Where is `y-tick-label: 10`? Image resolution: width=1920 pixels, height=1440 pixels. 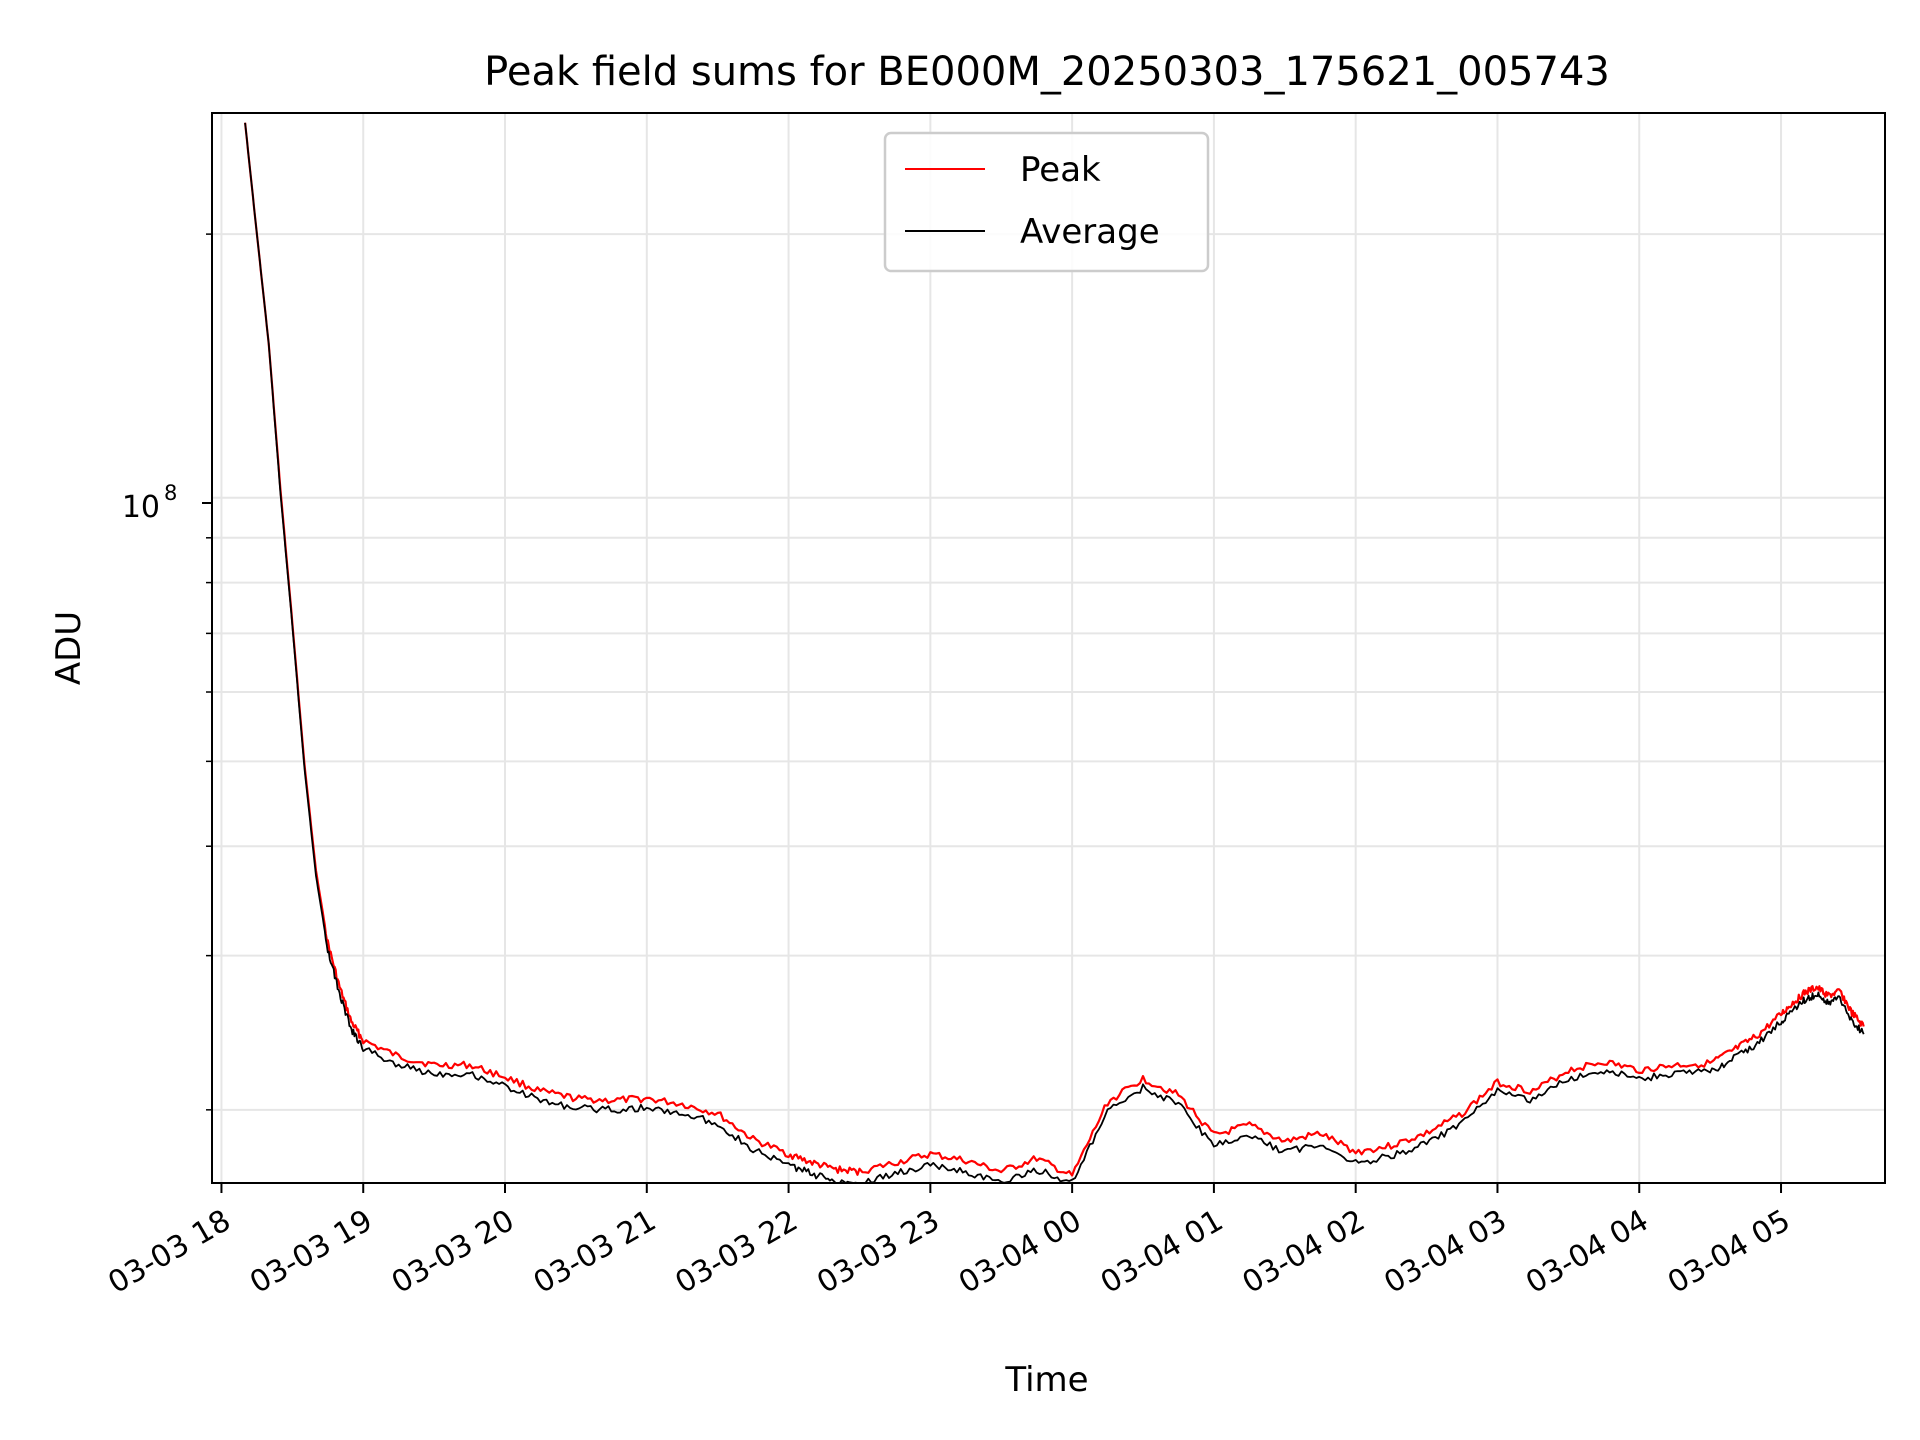
y-tick-label: 10 is located at coordinates (141, 507).